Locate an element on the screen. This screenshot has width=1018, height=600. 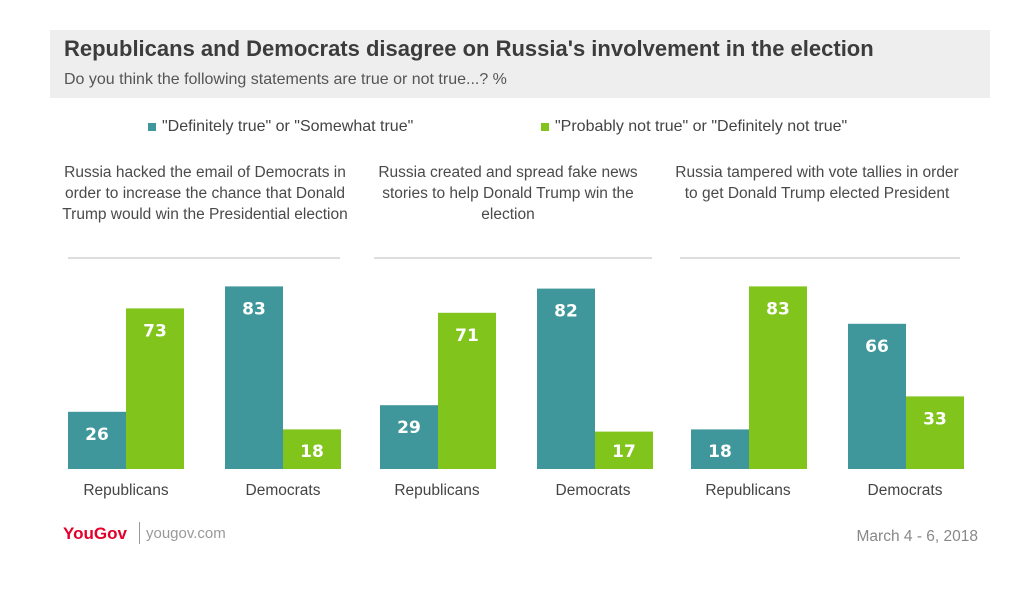
value-label-panel-2-republicans-not-true: 71 is located at coordinates (467, 336).